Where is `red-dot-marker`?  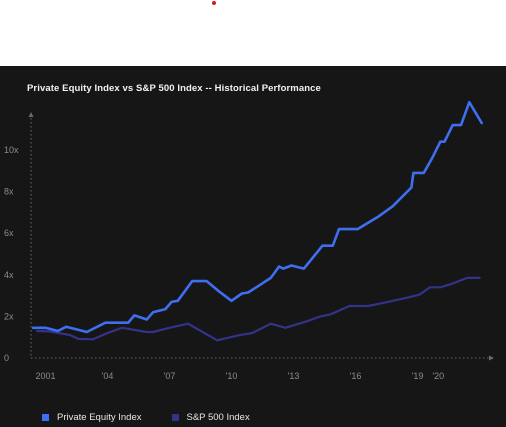
red-dot-marker is located at coordinates (214, 3).